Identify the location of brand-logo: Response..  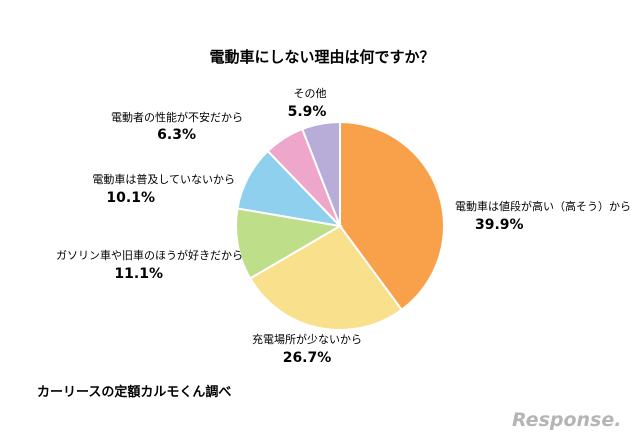
(566, 420).